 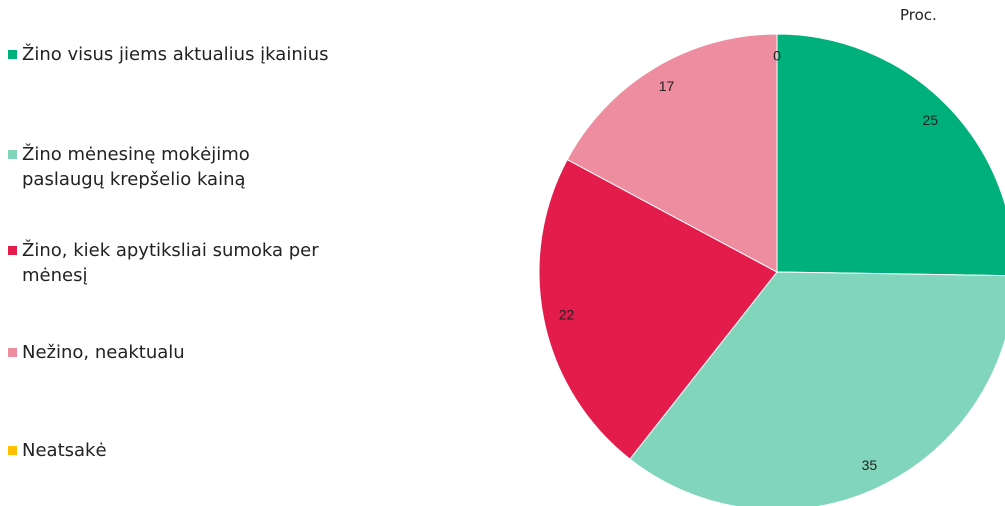 I want to click on legend-item: Nežino, neaktualu, so click(x=208, y=352).